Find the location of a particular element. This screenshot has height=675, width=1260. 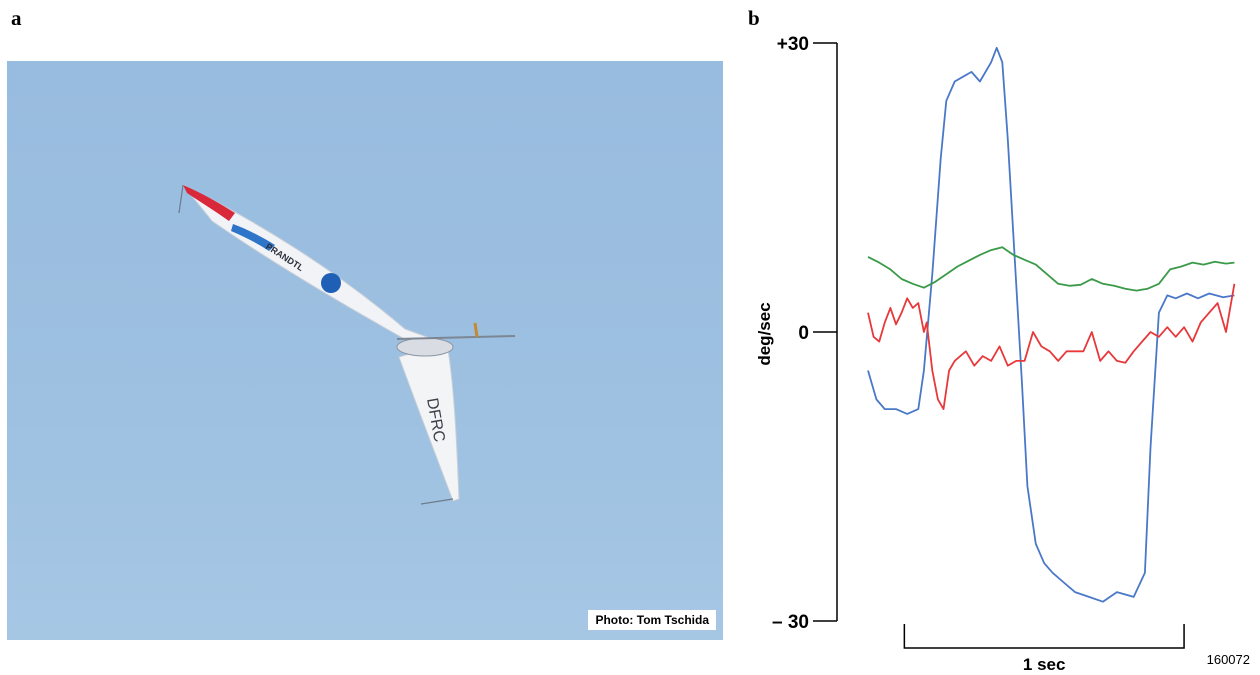

panel-label-a: a is located at coordinates (16, 18).